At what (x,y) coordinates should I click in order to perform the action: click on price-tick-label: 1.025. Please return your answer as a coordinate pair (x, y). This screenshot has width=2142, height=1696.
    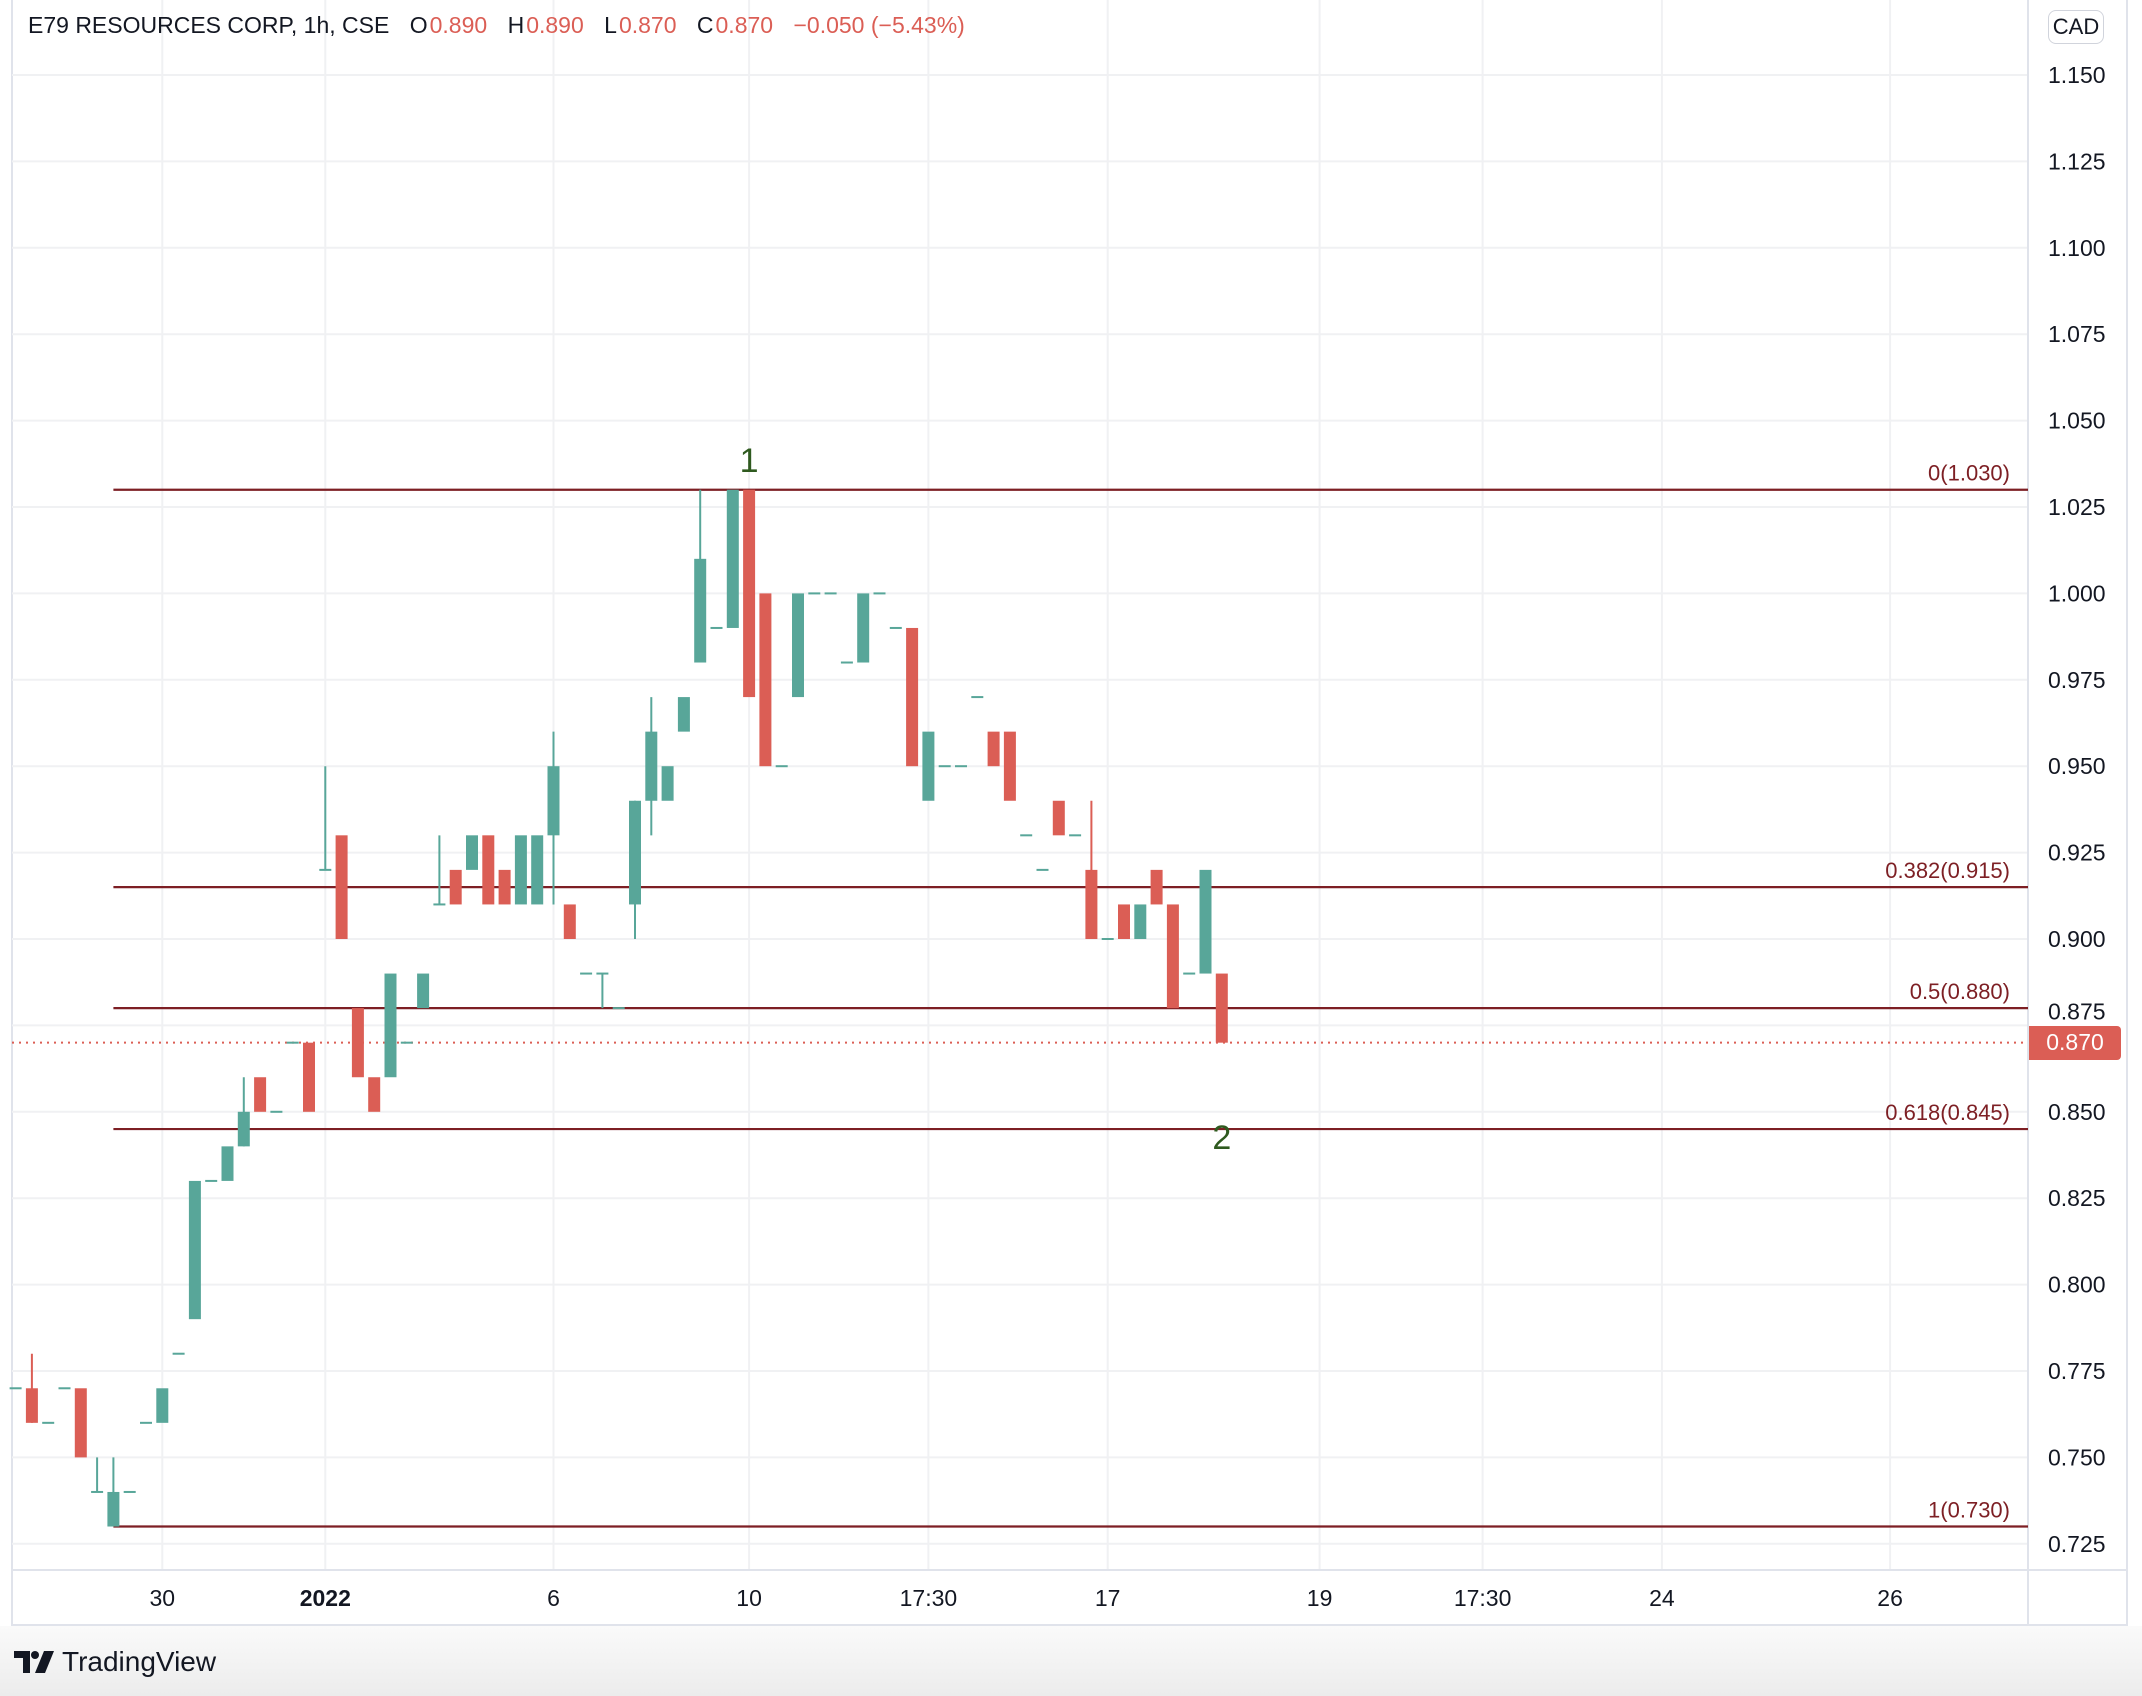
    Looking at the image, I should click on (2077, 507).